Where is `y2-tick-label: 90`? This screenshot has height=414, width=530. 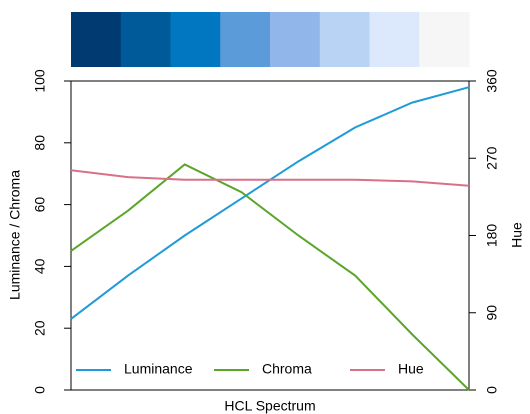
y2-tick-label: 90 is located at coordinates (492, 313).